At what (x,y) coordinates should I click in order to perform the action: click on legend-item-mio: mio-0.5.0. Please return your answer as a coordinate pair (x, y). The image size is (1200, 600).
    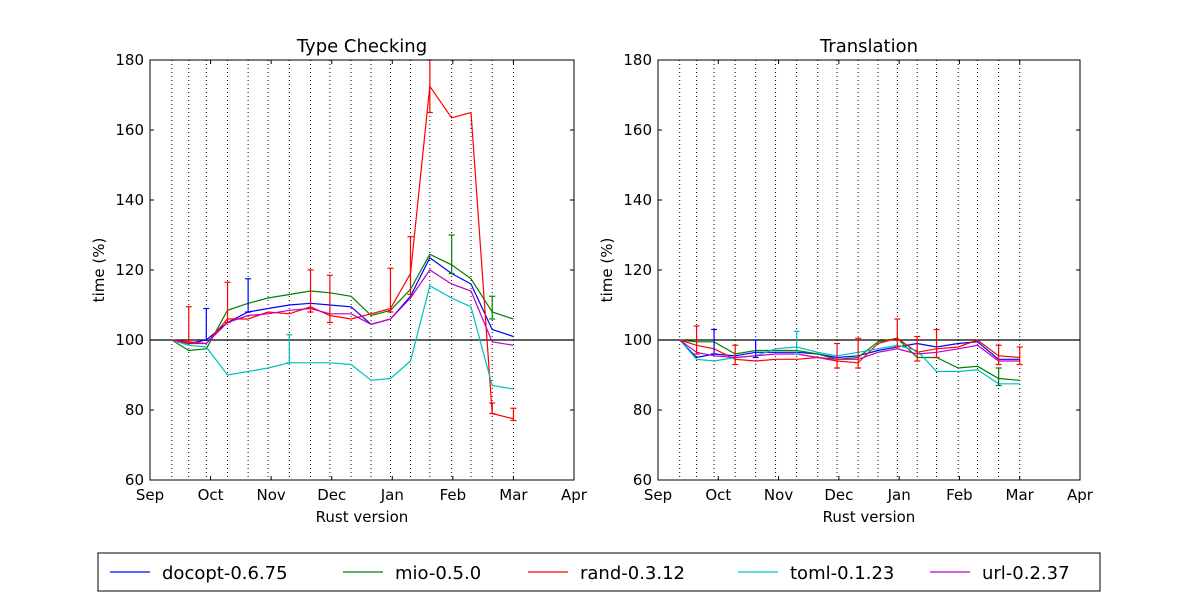
    Looking at the image, I should click on (412, 573).